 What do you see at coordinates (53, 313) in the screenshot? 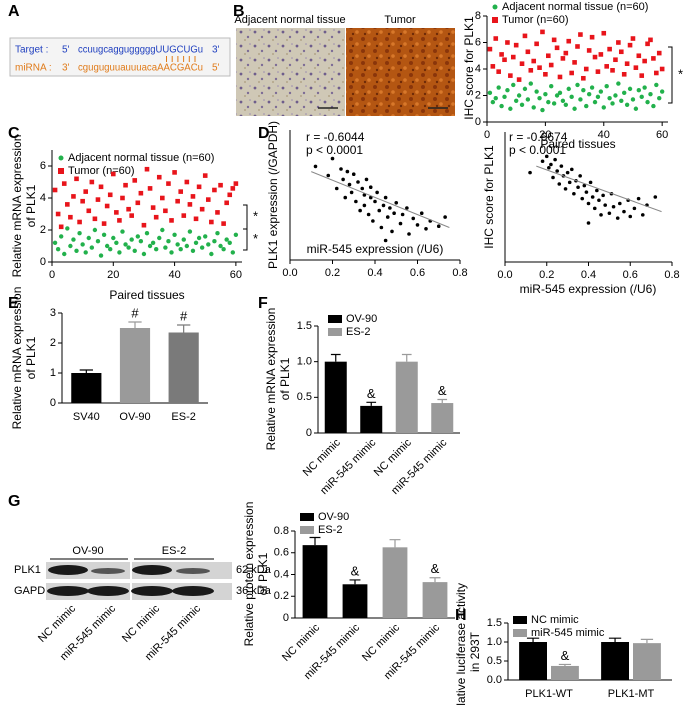
I see `y-tick-label: 3` at bounding box center [53, 313].